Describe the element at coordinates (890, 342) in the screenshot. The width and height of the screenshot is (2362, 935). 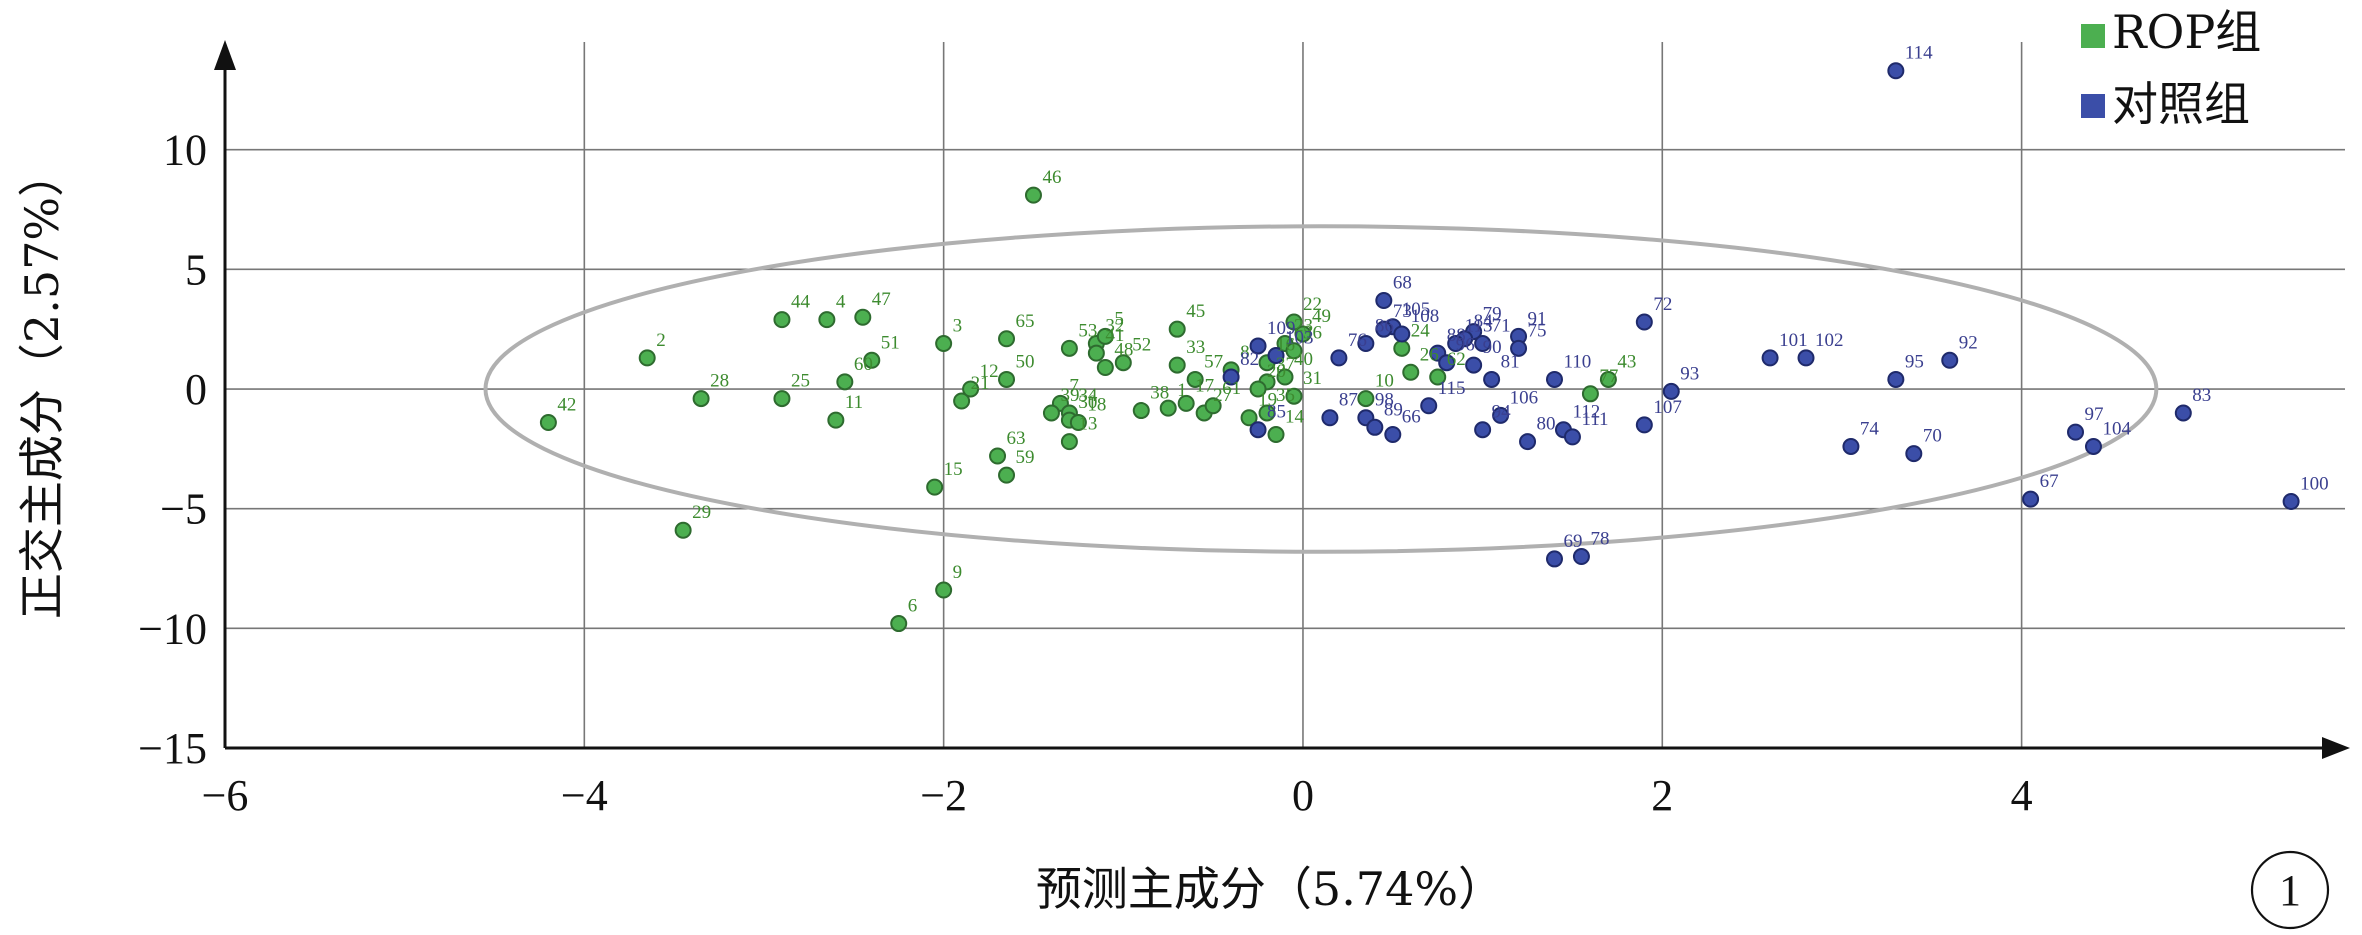
I see `point-label-rop: 51` at that location.